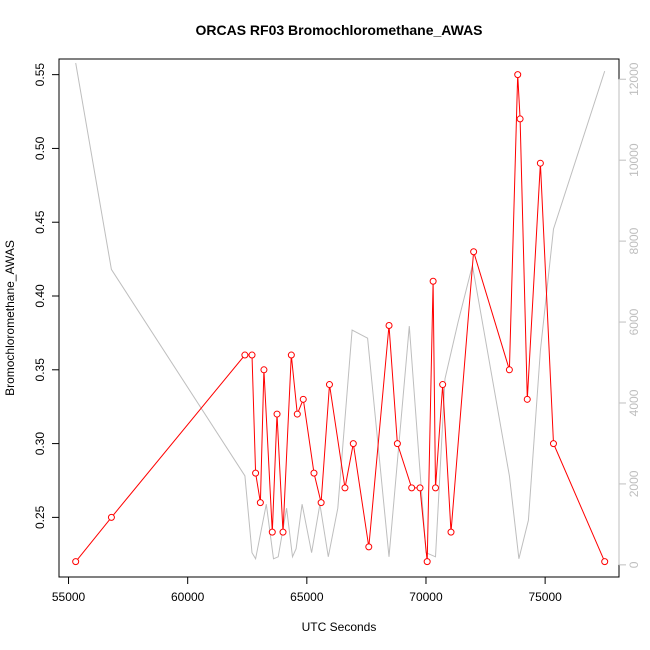 The image size is (650, 650). I want to click on x-tick-label: 60000, so click(188, 597).